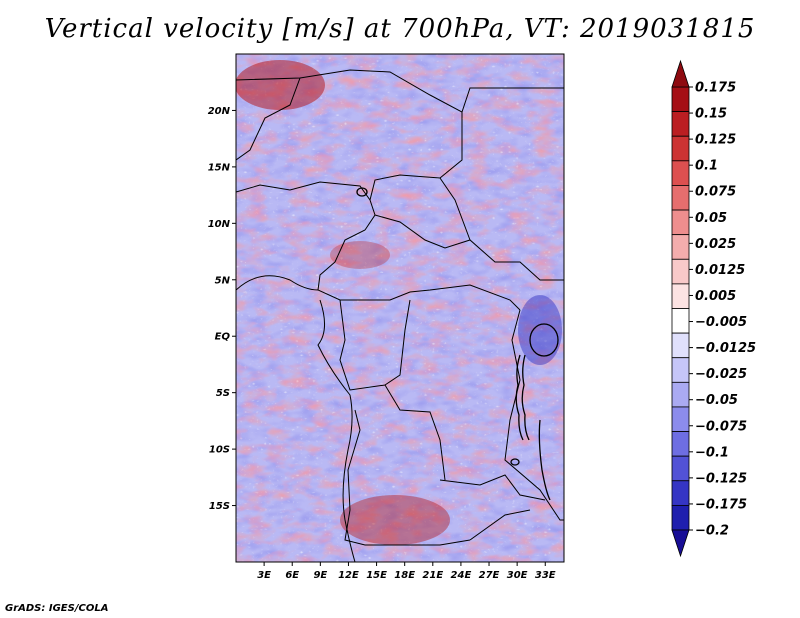  What do you see at coordinates (721, 322) in the screenshot?
I see `colorbar-label: −0.005` at bounding box center [721, 322].